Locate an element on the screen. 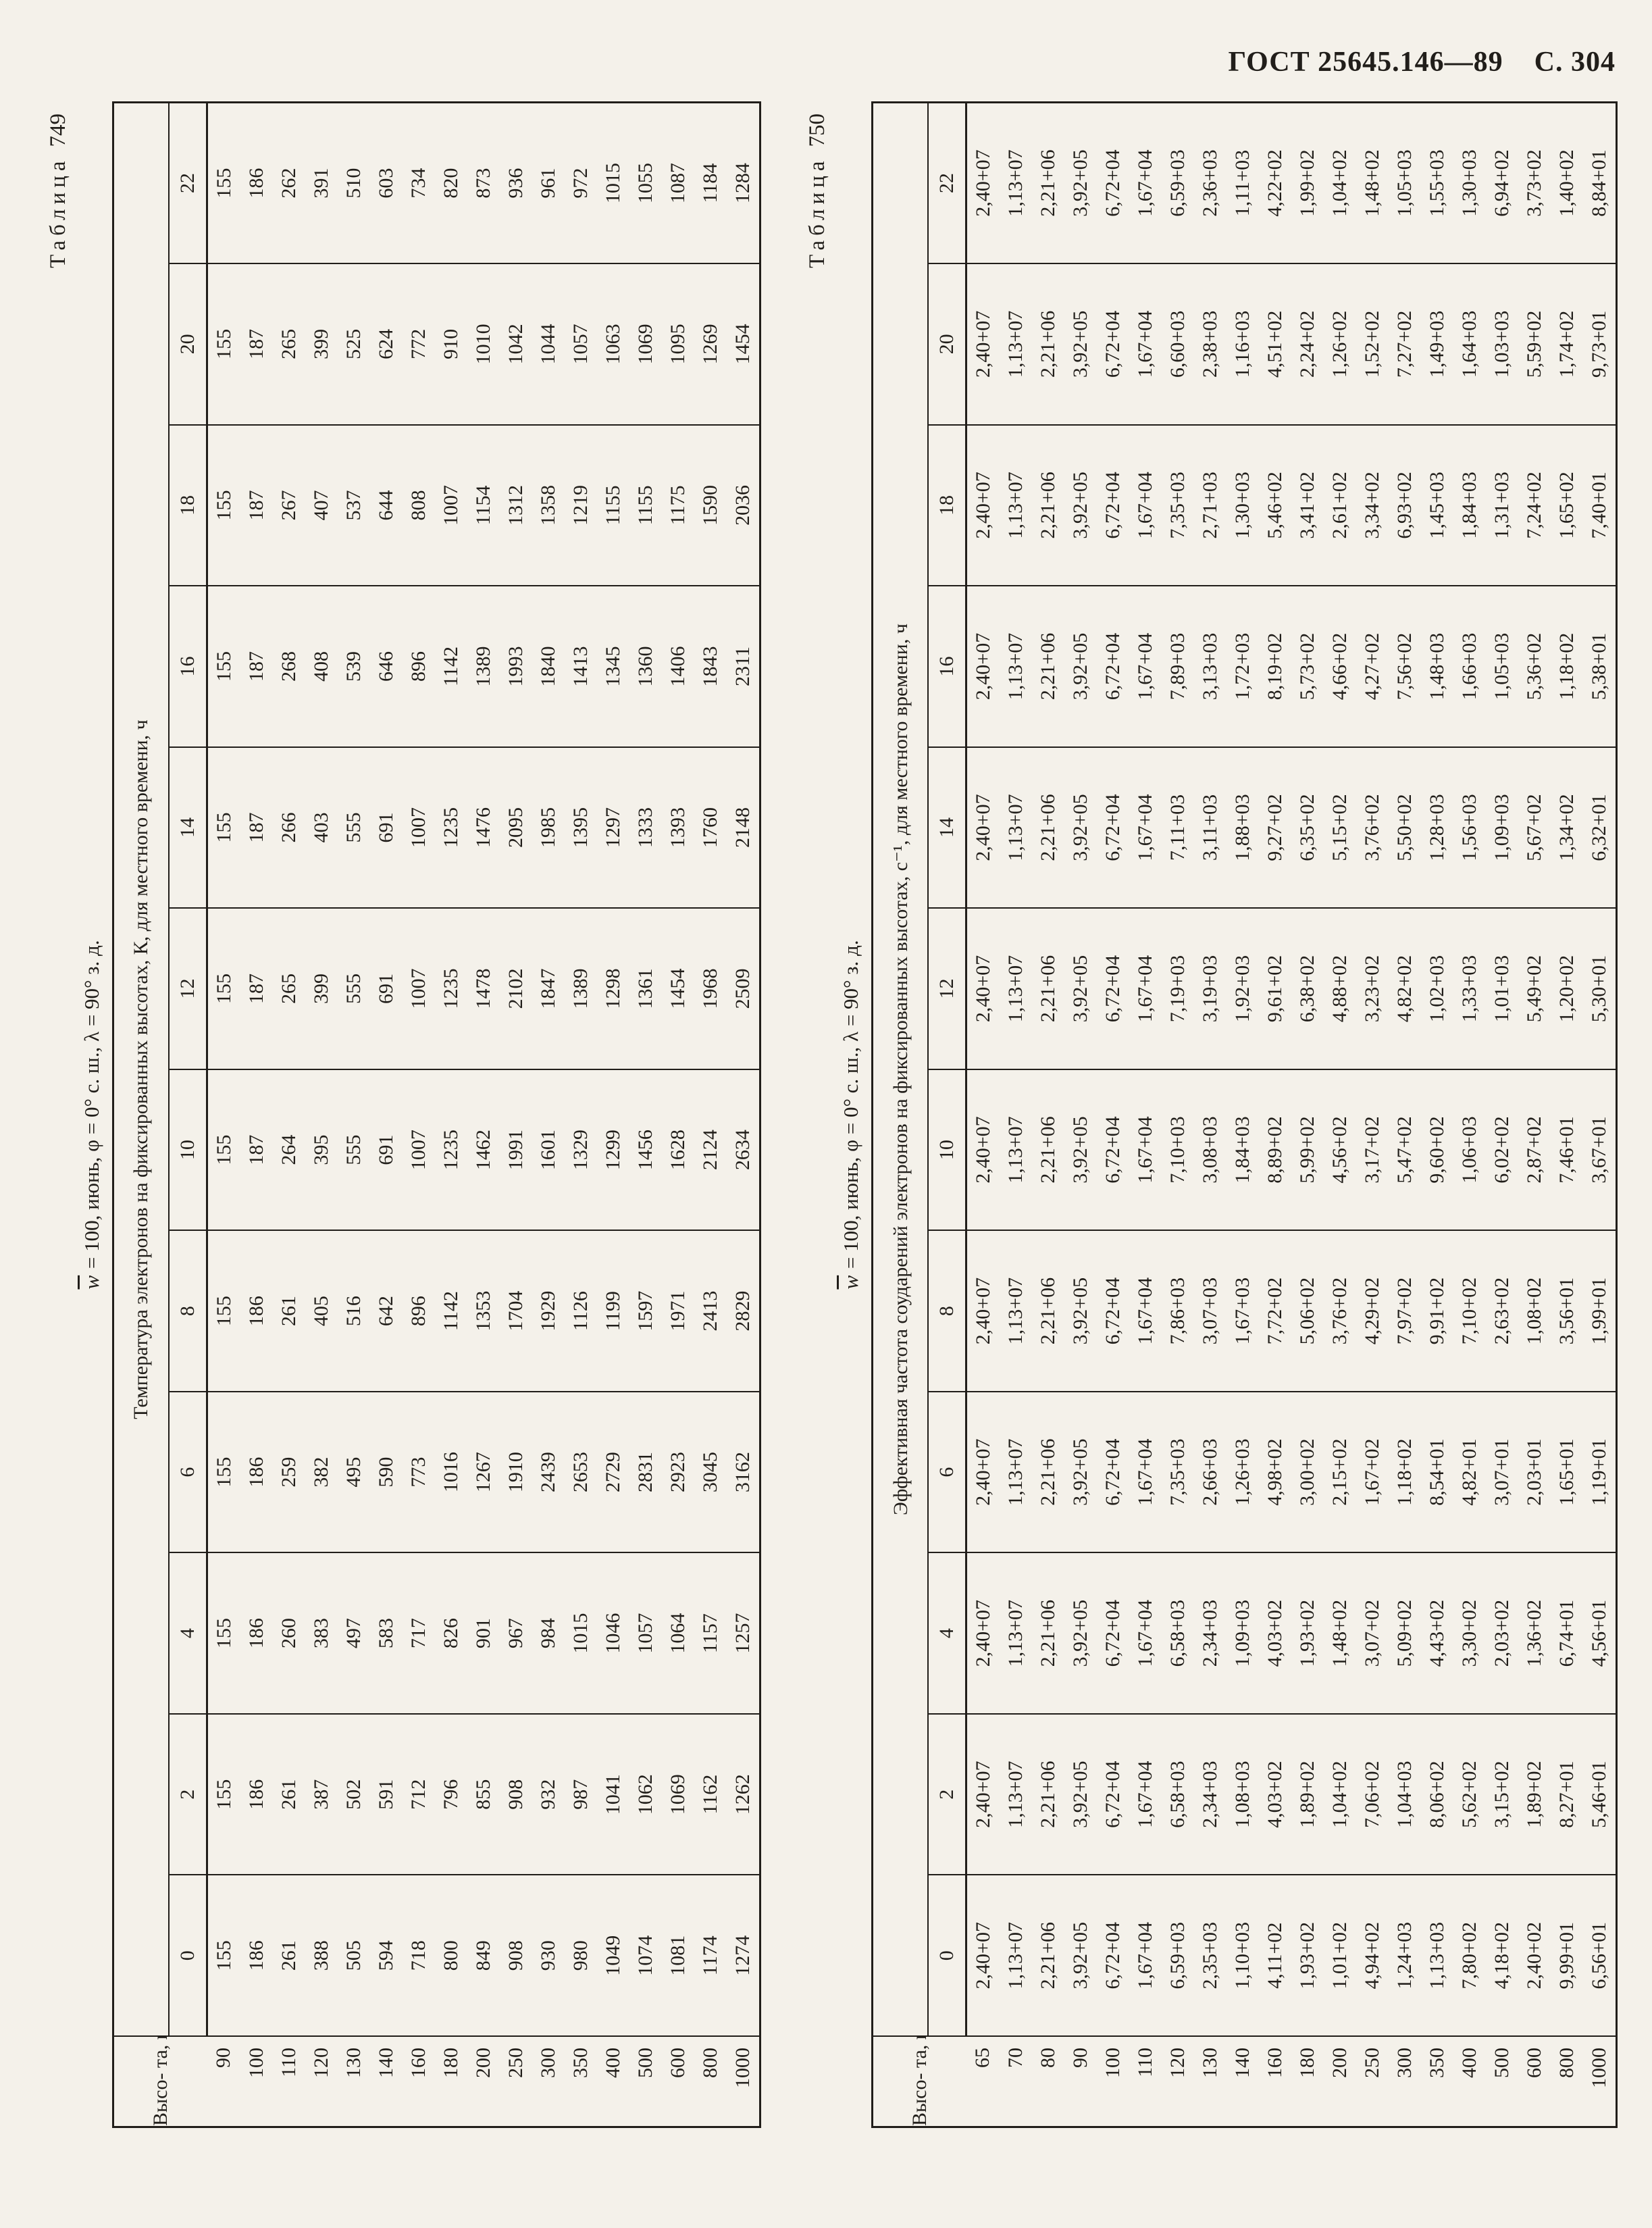  value-cell: 5,73+02 is located at coordinates (1308, 666).